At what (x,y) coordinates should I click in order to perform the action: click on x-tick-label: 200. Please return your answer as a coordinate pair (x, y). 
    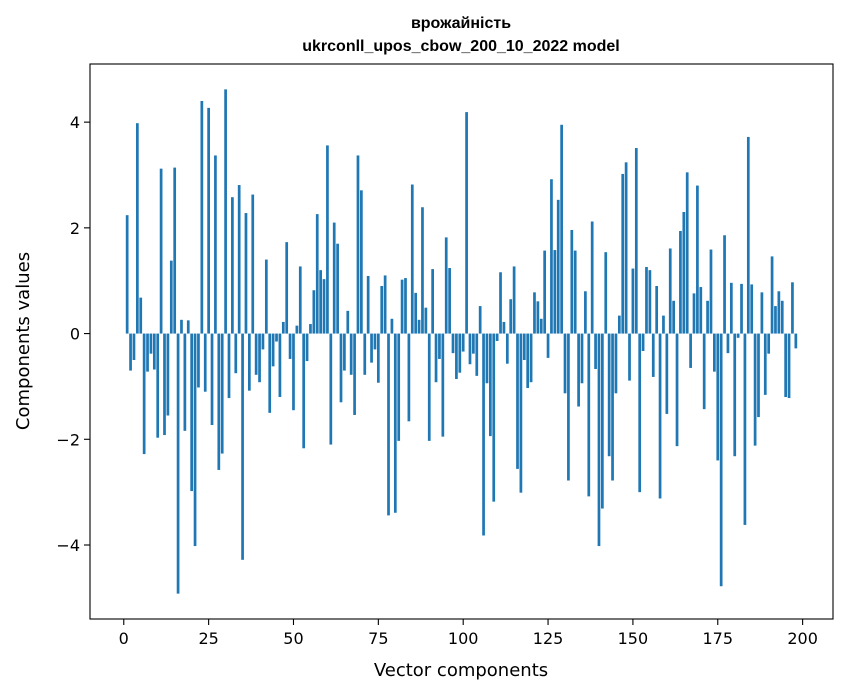
    Looking at the image, I should click on (802, 638).